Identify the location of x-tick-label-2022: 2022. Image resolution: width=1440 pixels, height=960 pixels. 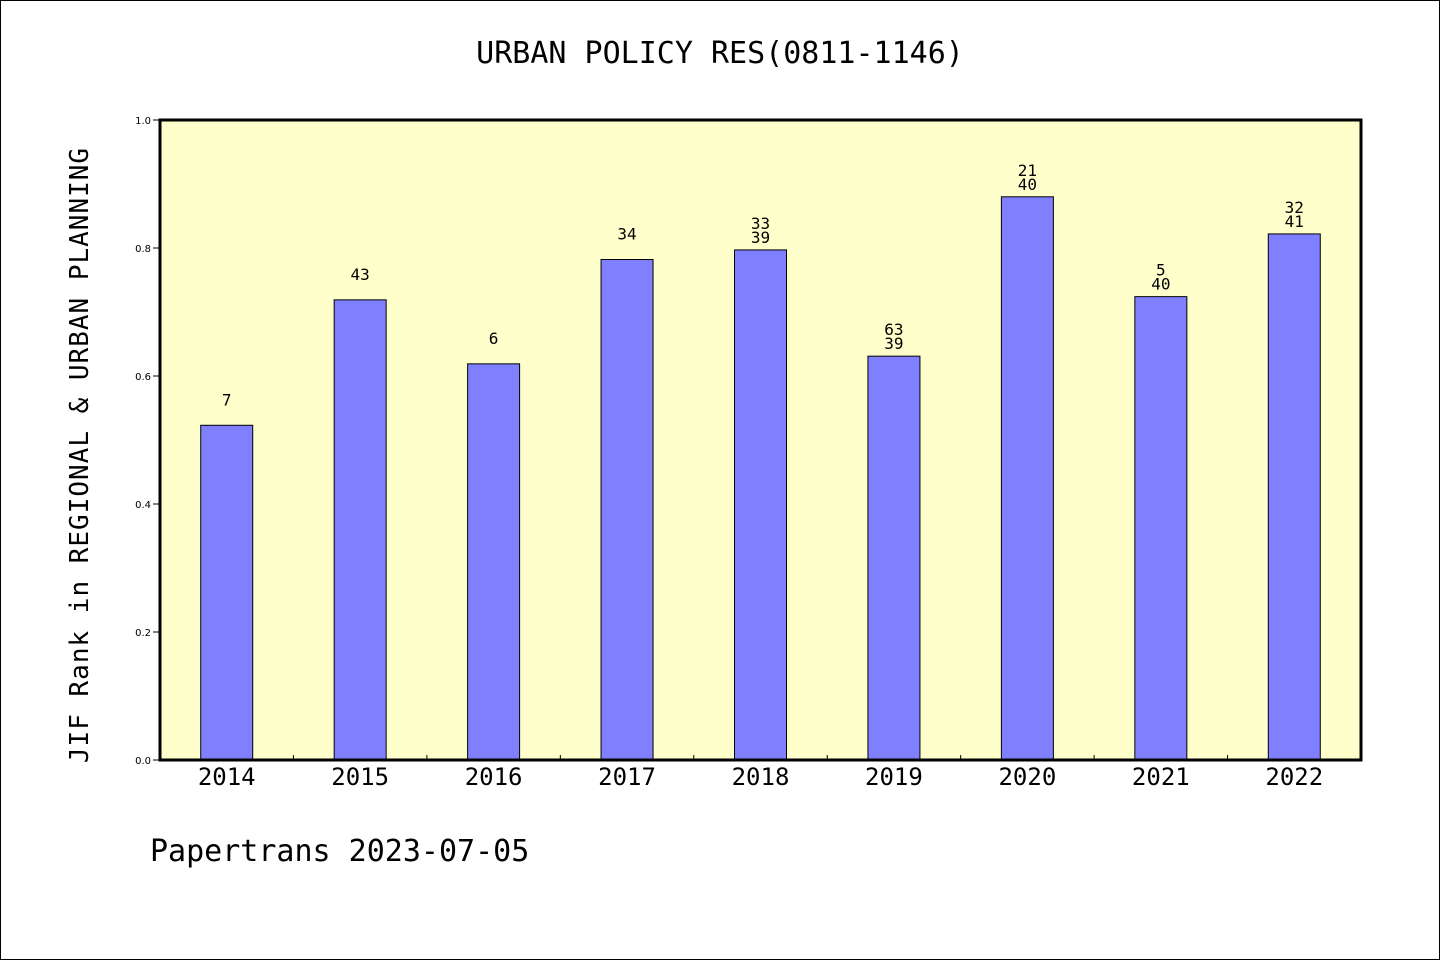
(1294, 777).